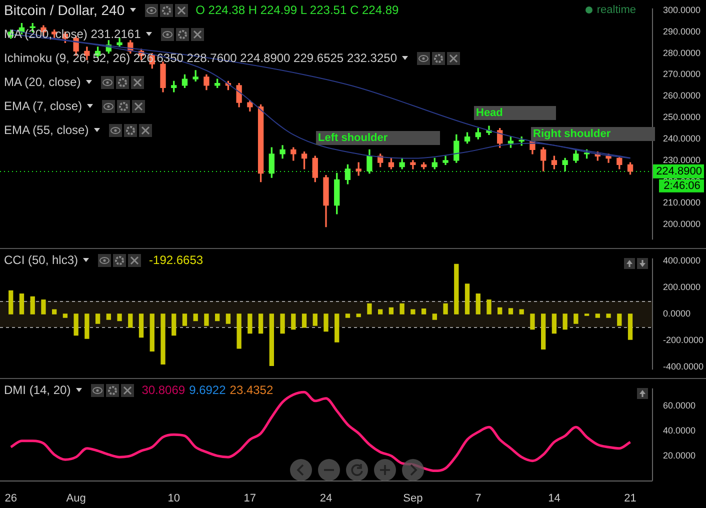  What do you see at coordinates (630, 498) in the screenshot?
I see `x-tick-label: 21` at bounding box center [630, 498].